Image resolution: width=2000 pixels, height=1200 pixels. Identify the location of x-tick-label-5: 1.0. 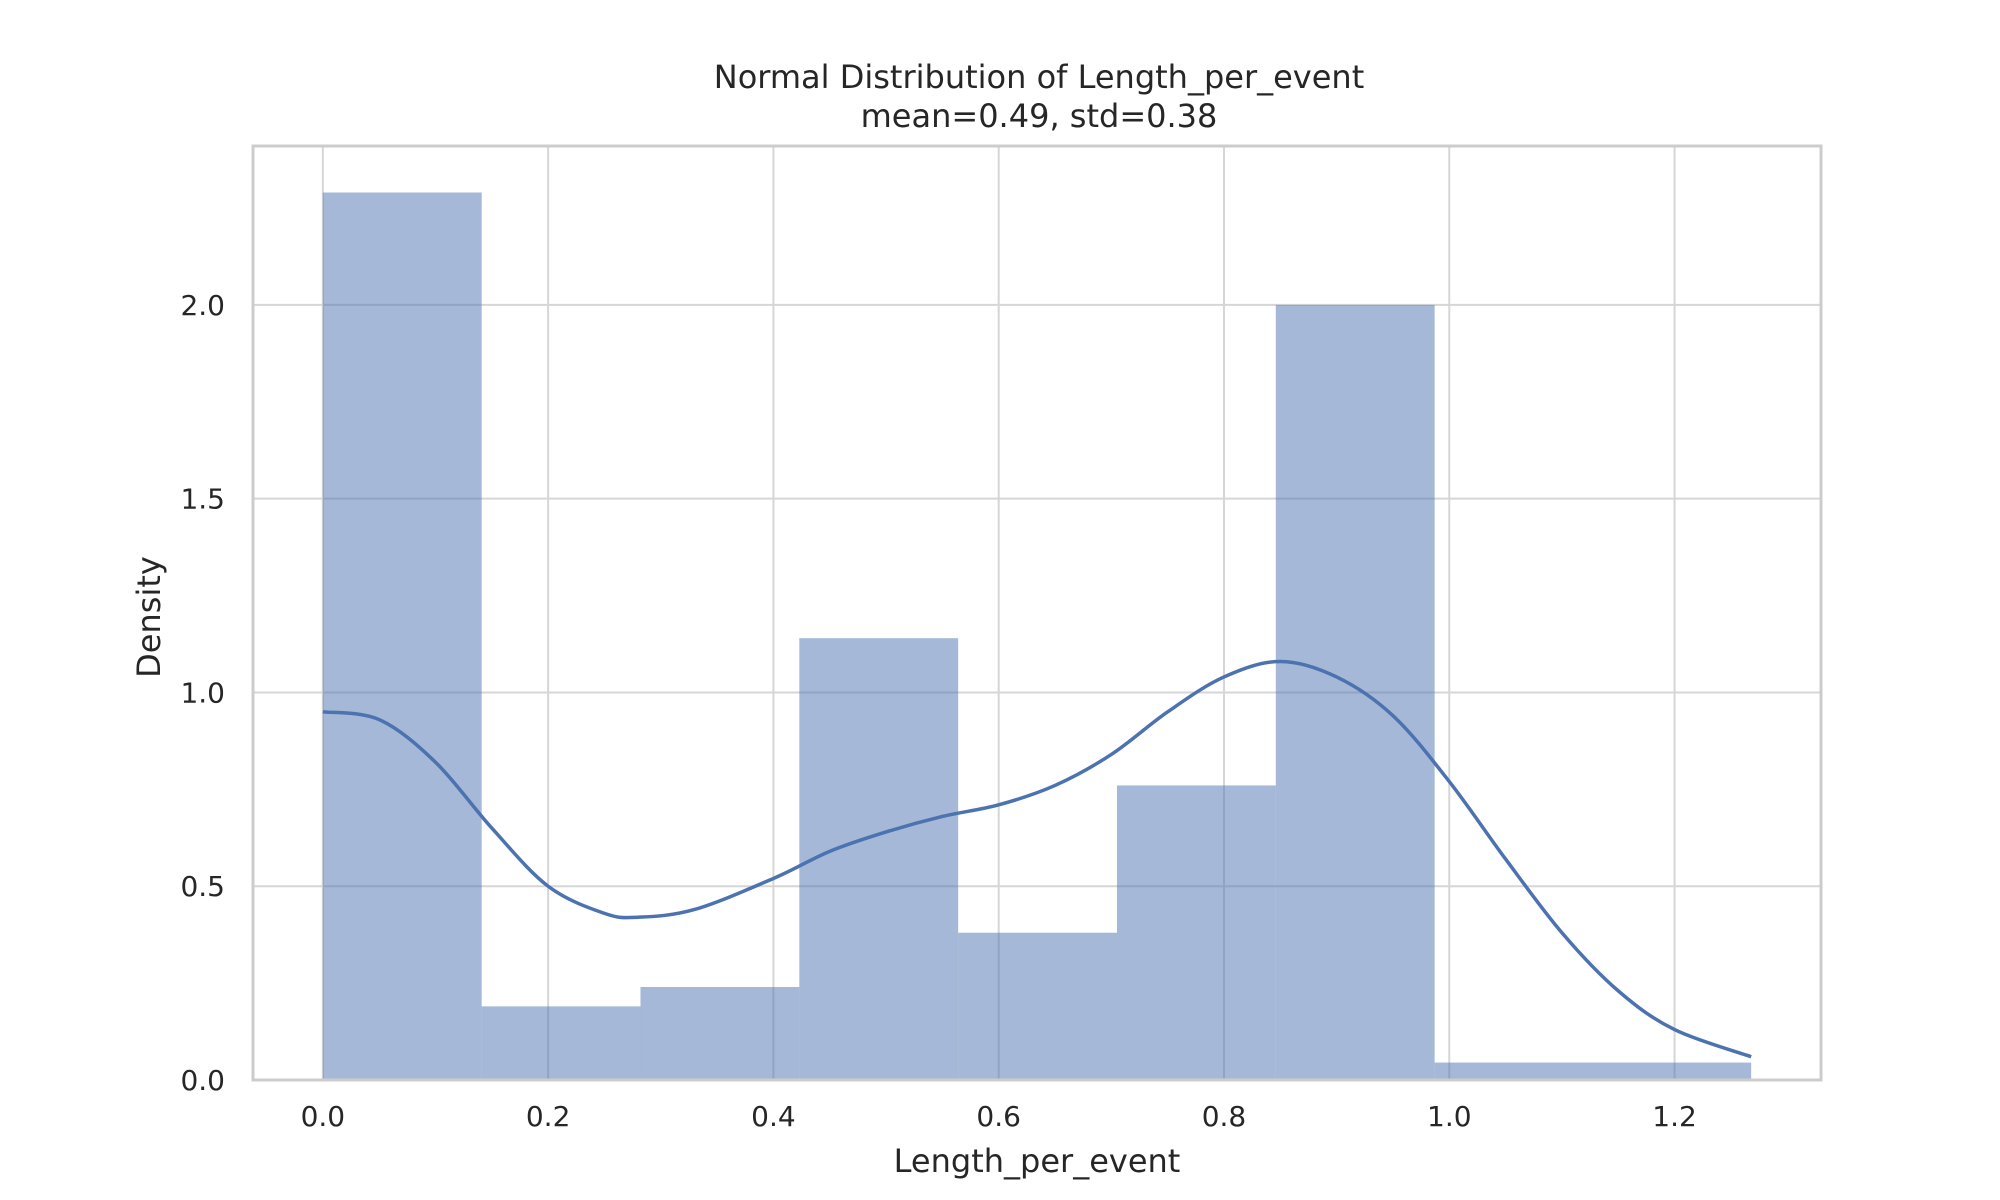
(1449, 1116).